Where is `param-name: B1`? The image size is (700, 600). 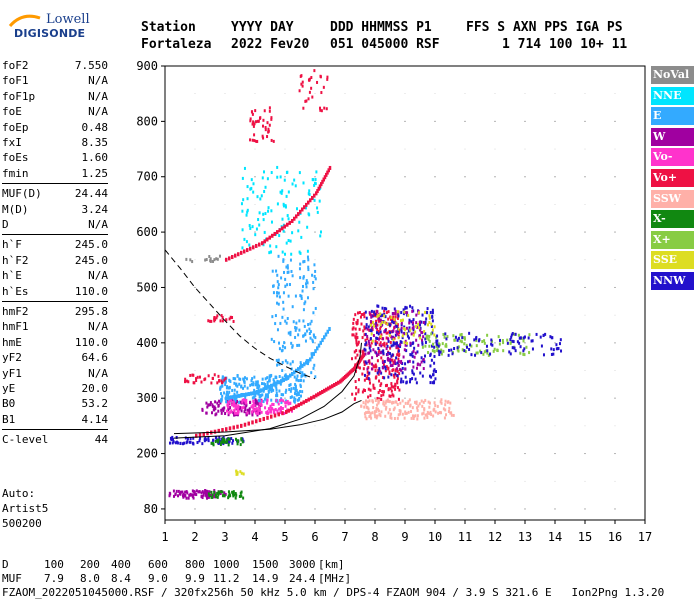 param-name: B1 is located at coordinates (9, 419).